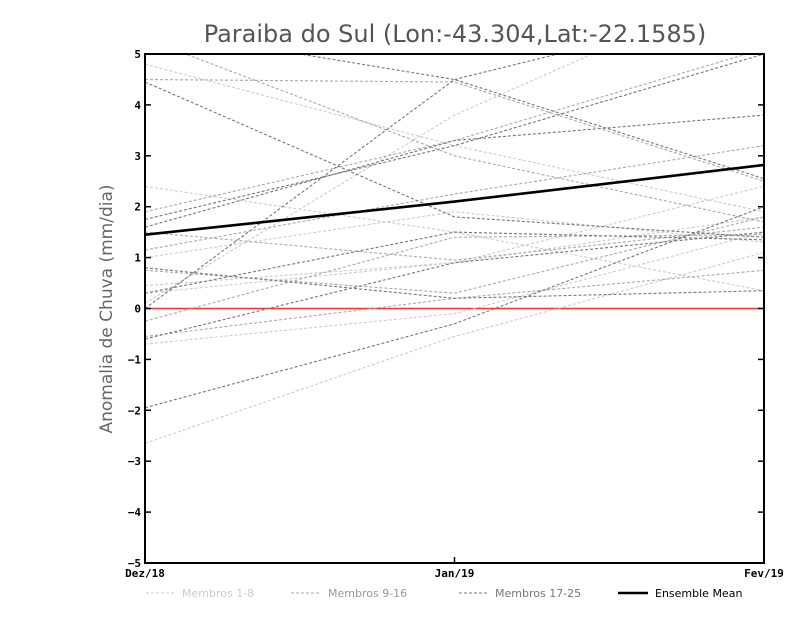 The width and height of the screenshot is (800, 618). What do you see at coordinates (134, 410) in the screenshot?
I see `y-tick-label: −2` at bounding box center [134, 410].